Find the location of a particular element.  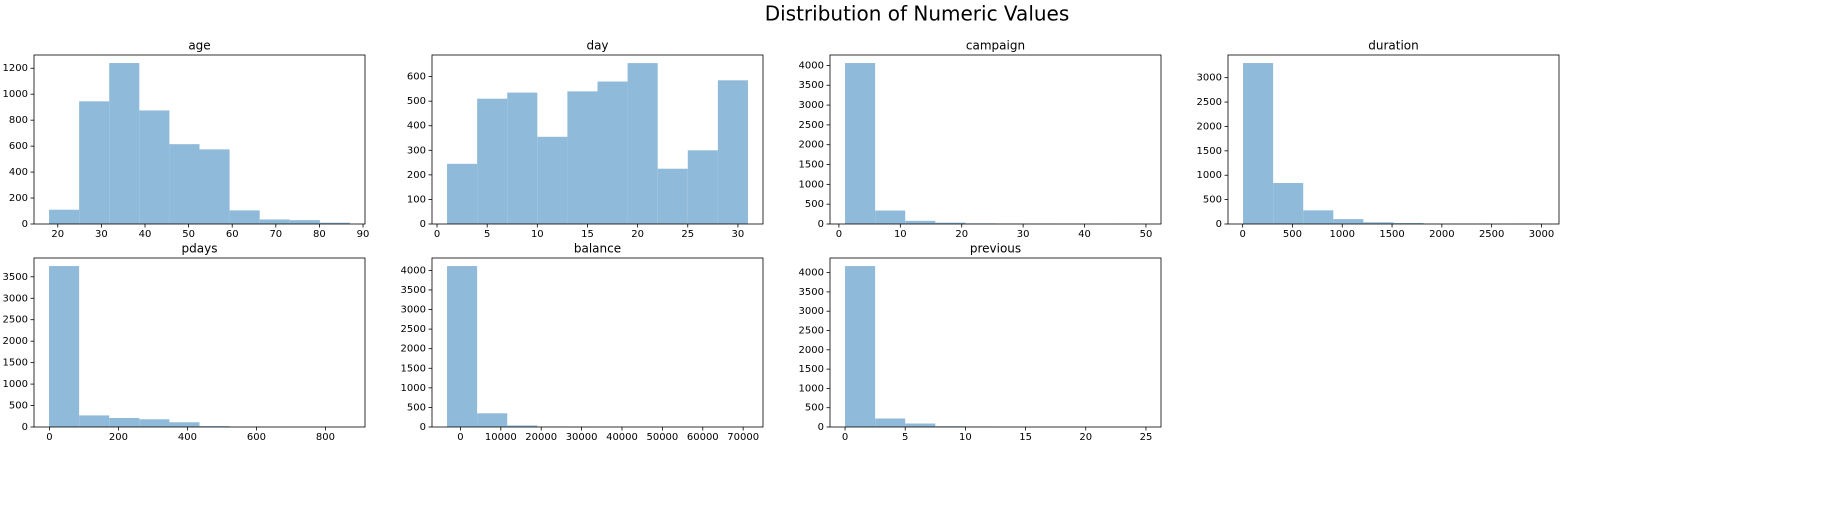

x-tick-label: 1000 is located at coordinates (1342, 234).